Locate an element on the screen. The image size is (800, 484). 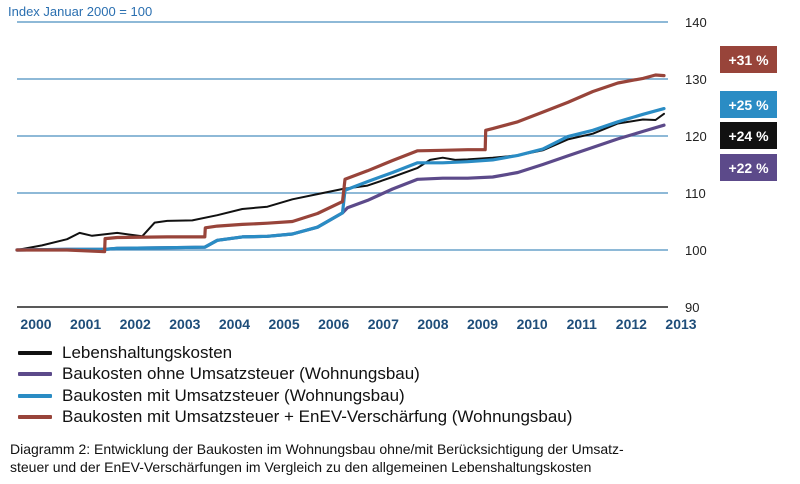
x-tick-label: 2004 is located at coordinates (234, 324).